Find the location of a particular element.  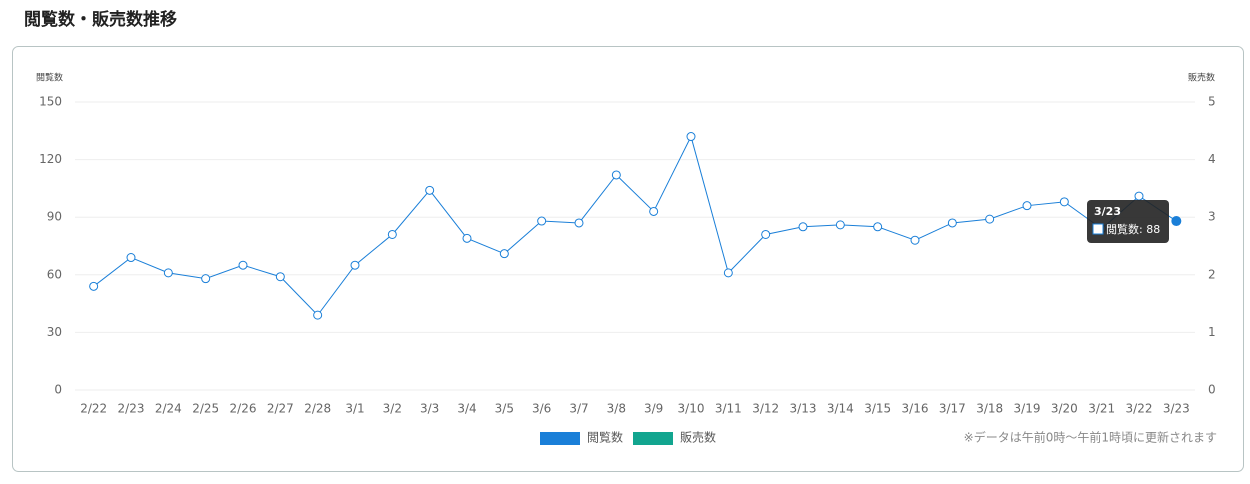

x-tick-label: 3/4 is located at coordinates (466, 409).